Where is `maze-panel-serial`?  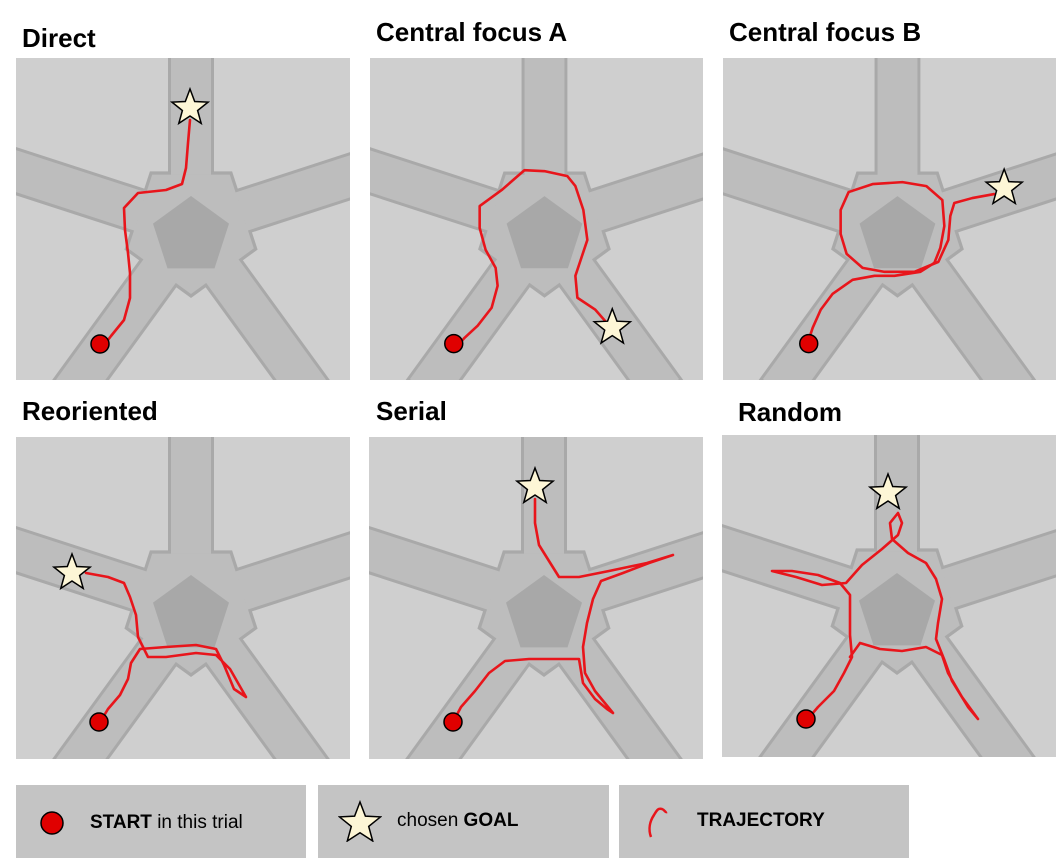 maze-panel-serial is located at coordinates (536, 598).